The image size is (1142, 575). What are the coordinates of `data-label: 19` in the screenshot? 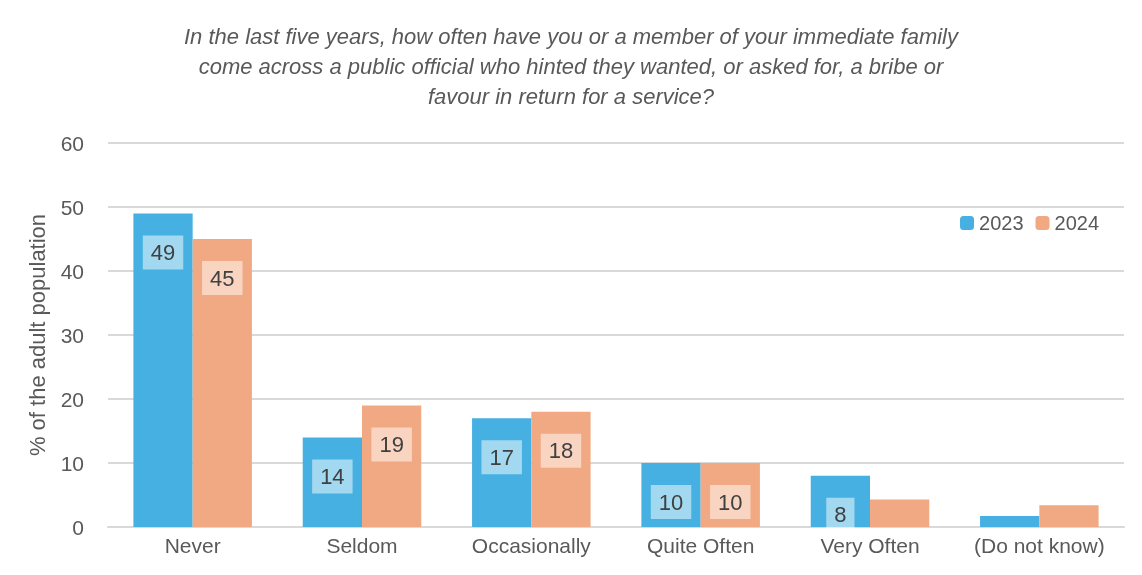 It's located at (391, 444).